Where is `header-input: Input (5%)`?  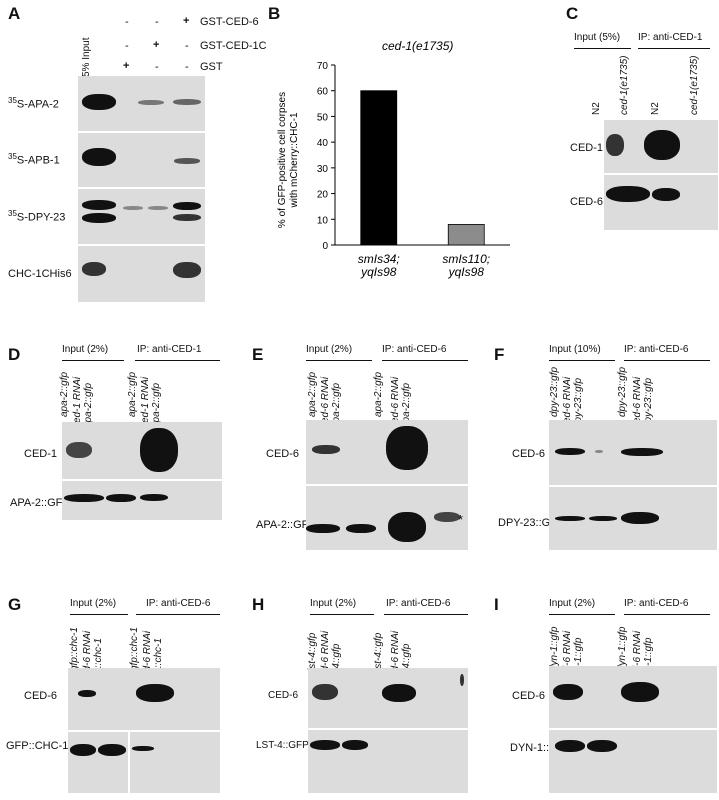 header-input: Input (5%) is located at coordinates (597, 37).